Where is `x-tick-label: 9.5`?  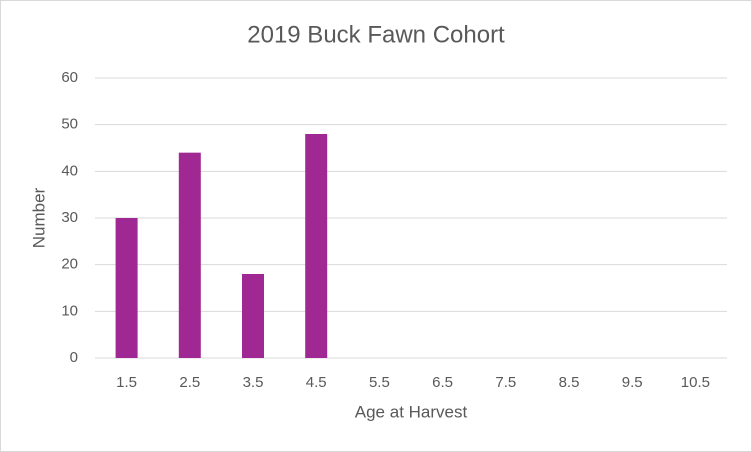
x-tick-label: 9.5 is located at coordinates (632, 382).